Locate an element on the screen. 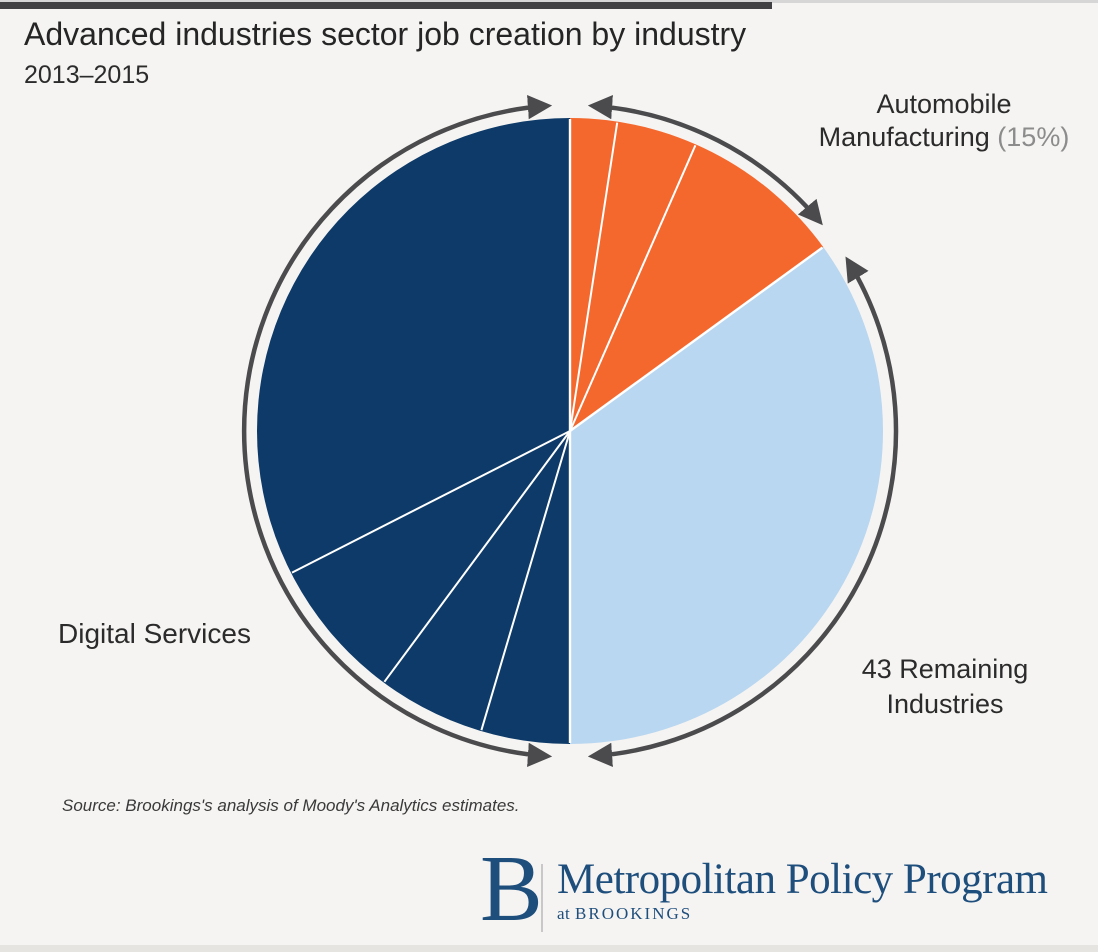  logo-at-brookings: at BROOKINGS is located at coordinates (802, 914).